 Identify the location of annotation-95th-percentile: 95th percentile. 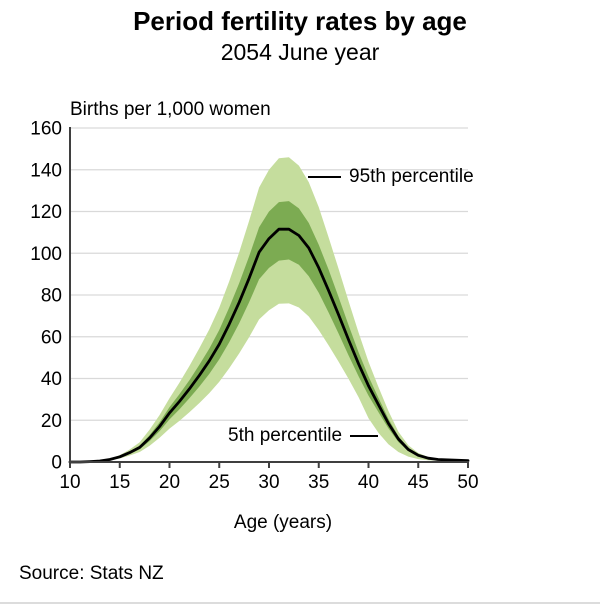
(391, 177).